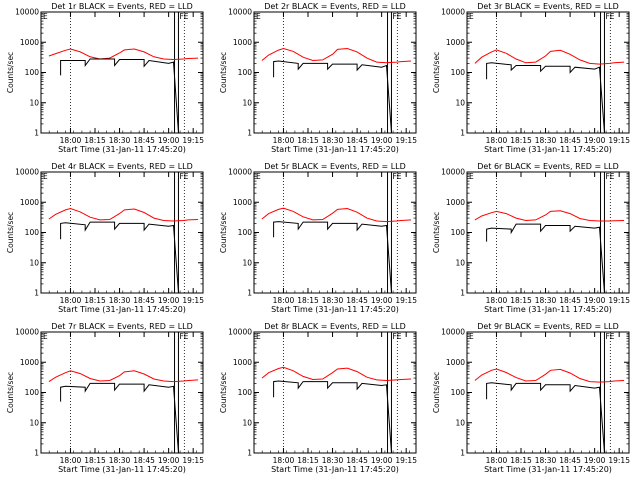 This screenshot has width=640, height=480. What do you see at coordinates (122, 326) in the screenshot?
I see `chart-title: Det 7r BLACK = Events, RED = LLD` at bounding box center [122, 326].